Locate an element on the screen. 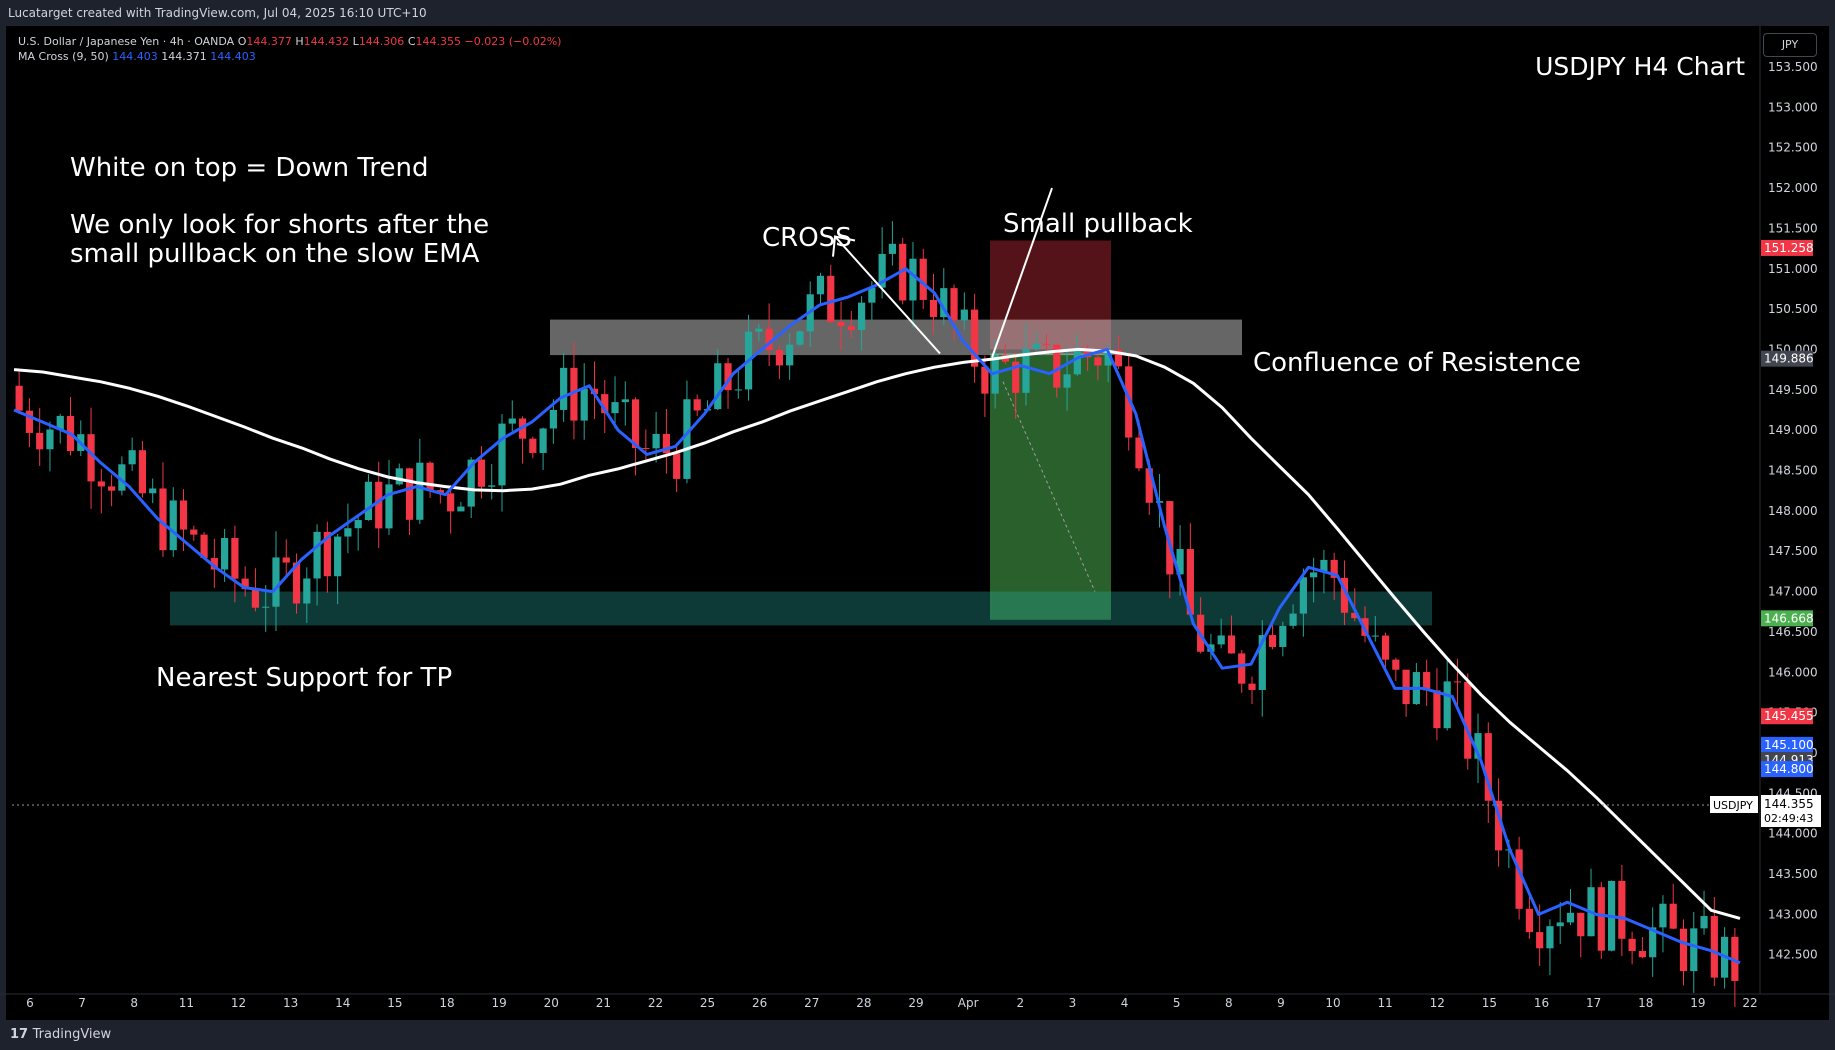 This screenshot has width=1835, height=1050. tradingview-logo: 𝟭𝟳 TradingView is located at coordinates (60, 1035).